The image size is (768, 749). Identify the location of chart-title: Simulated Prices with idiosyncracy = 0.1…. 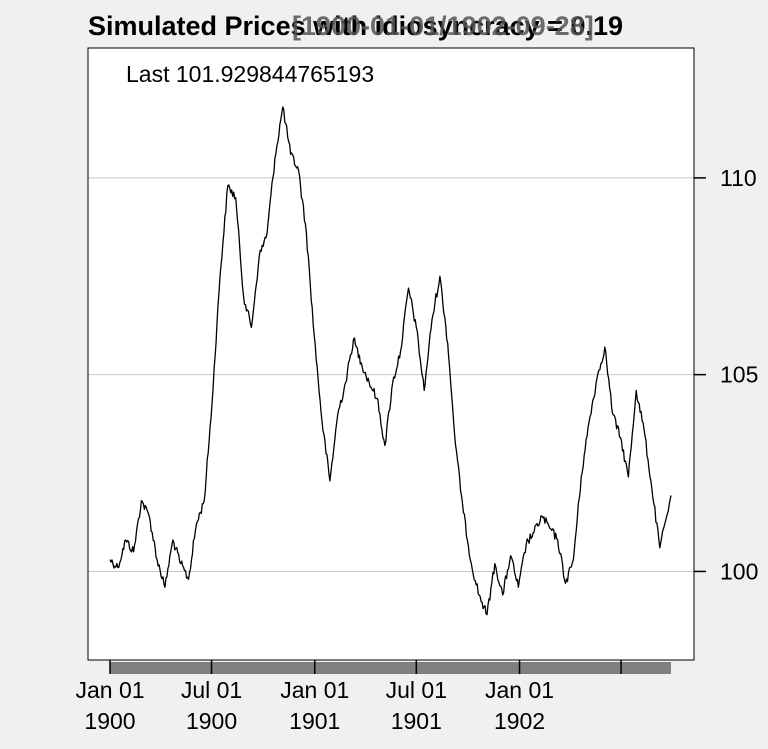
(355, 26).